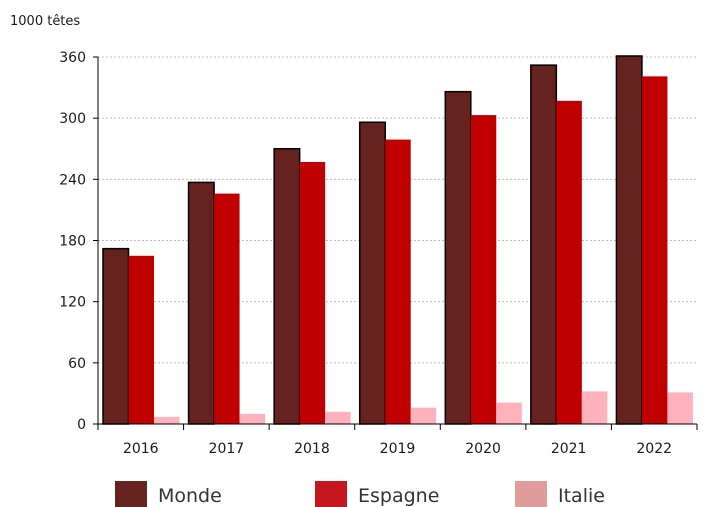 The height and width of the screenshot is (507, 706). Describe the element at coordinates (569, 262) in the screenshot. I see `bar-espagne-2021` at that location.